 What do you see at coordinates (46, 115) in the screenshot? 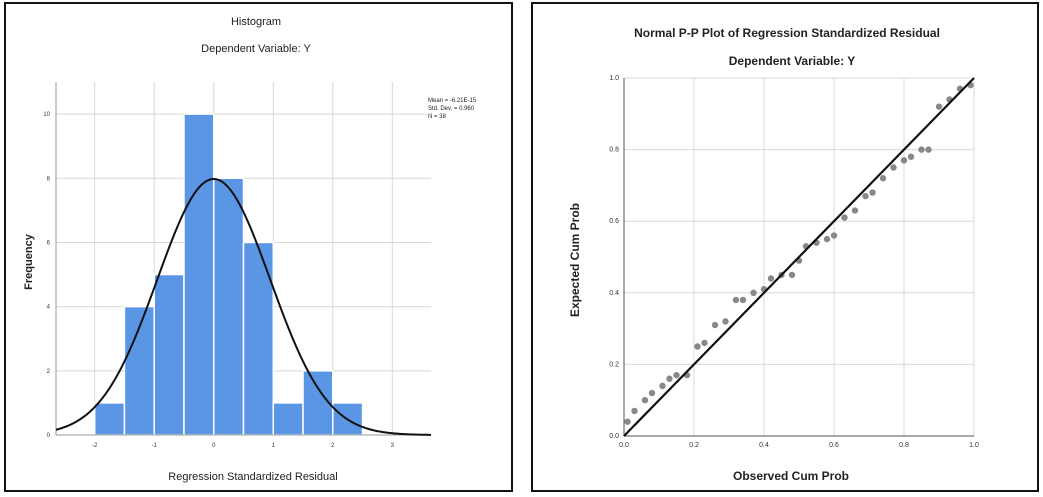
I see `histogram-y-tick-label: 10` at bounding box center [46, 115].